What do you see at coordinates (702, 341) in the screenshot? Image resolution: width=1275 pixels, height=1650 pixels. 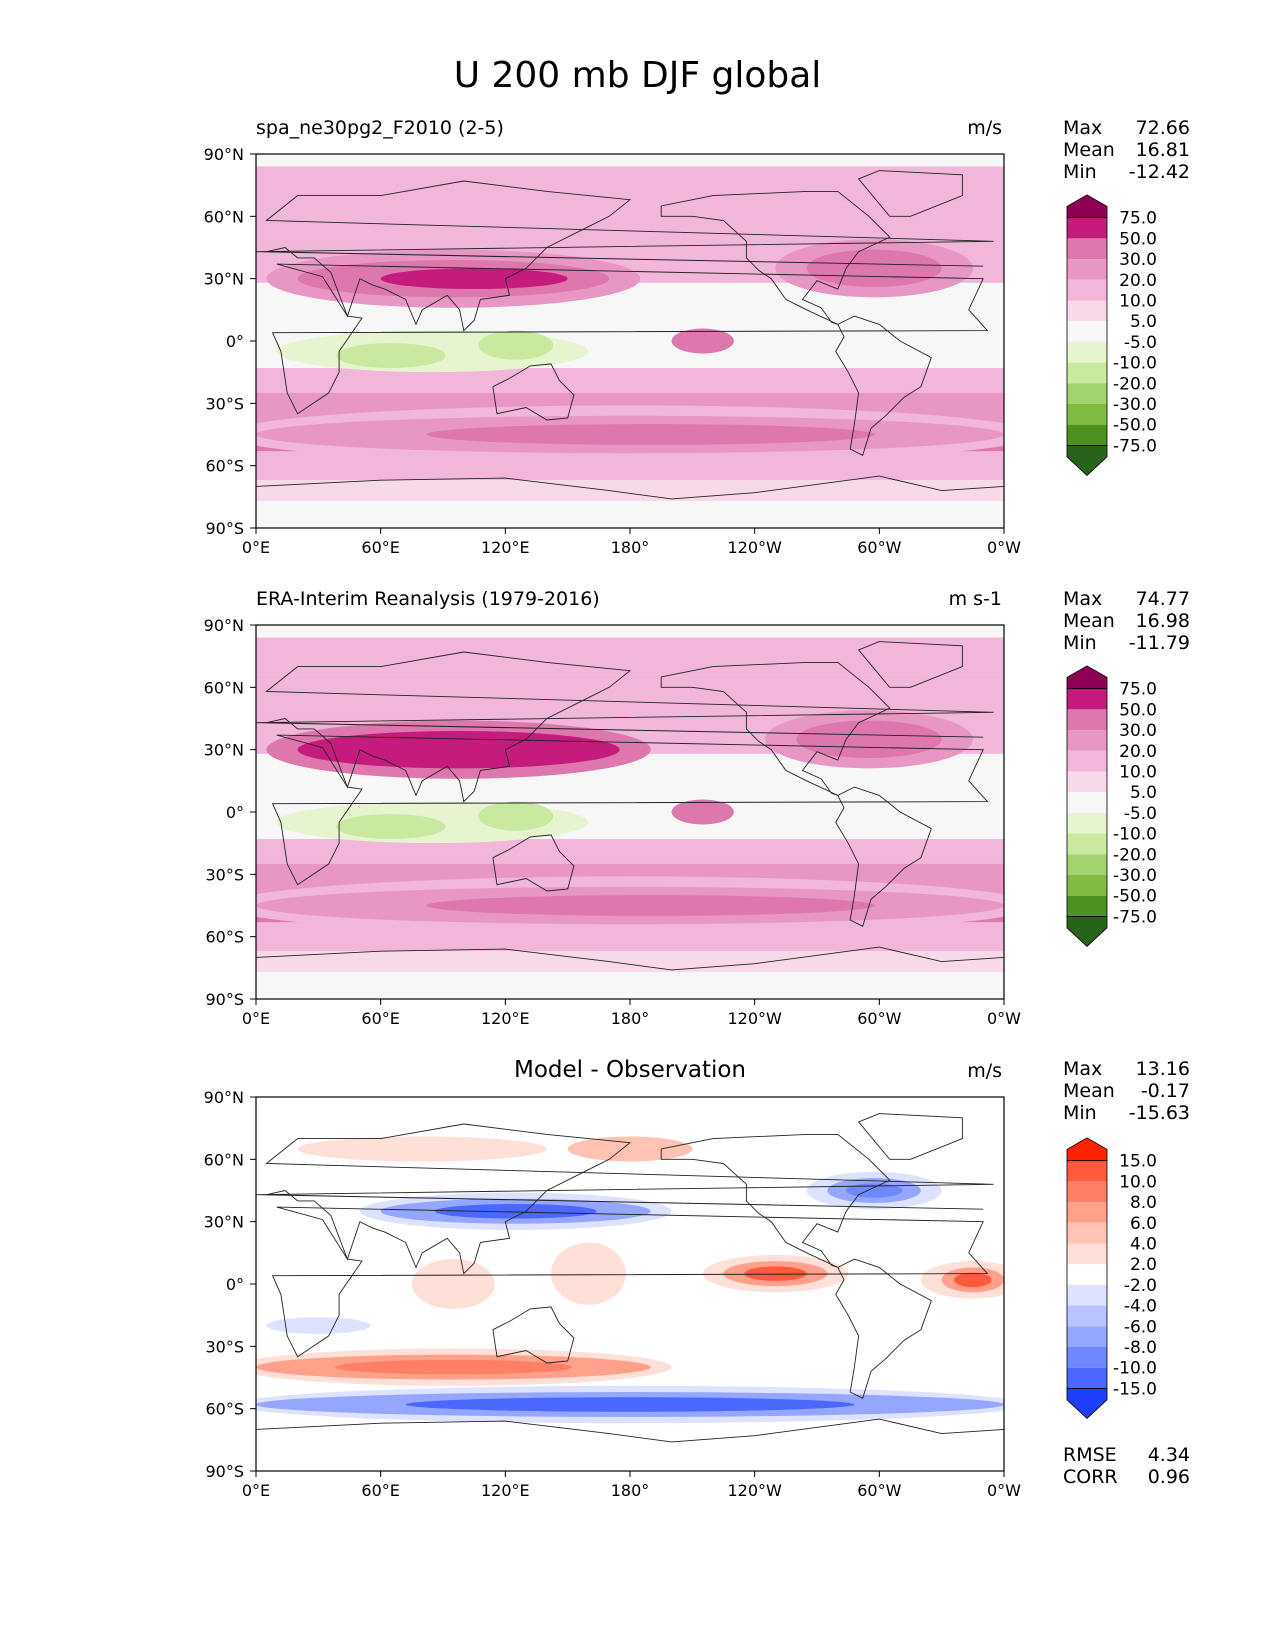 I see `tropical-westerly` at bounding box center [702, 341].